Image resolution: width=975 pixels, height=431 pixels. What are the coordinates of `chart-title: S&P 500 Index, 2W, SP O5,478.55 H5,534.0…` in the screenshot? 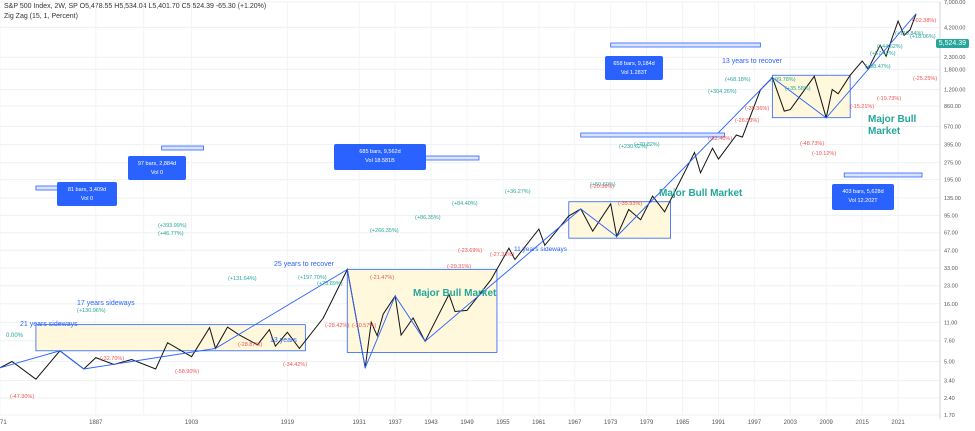 It's located at (135, 6).